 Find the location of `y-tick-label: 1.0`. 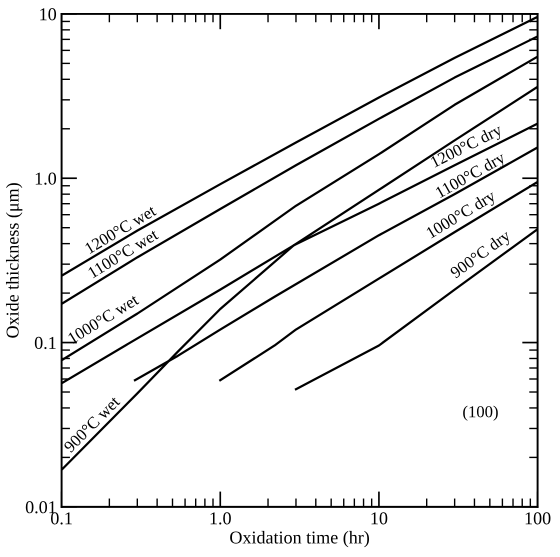

y-tick-label: 1.0 is located at coordinates (46, 178).